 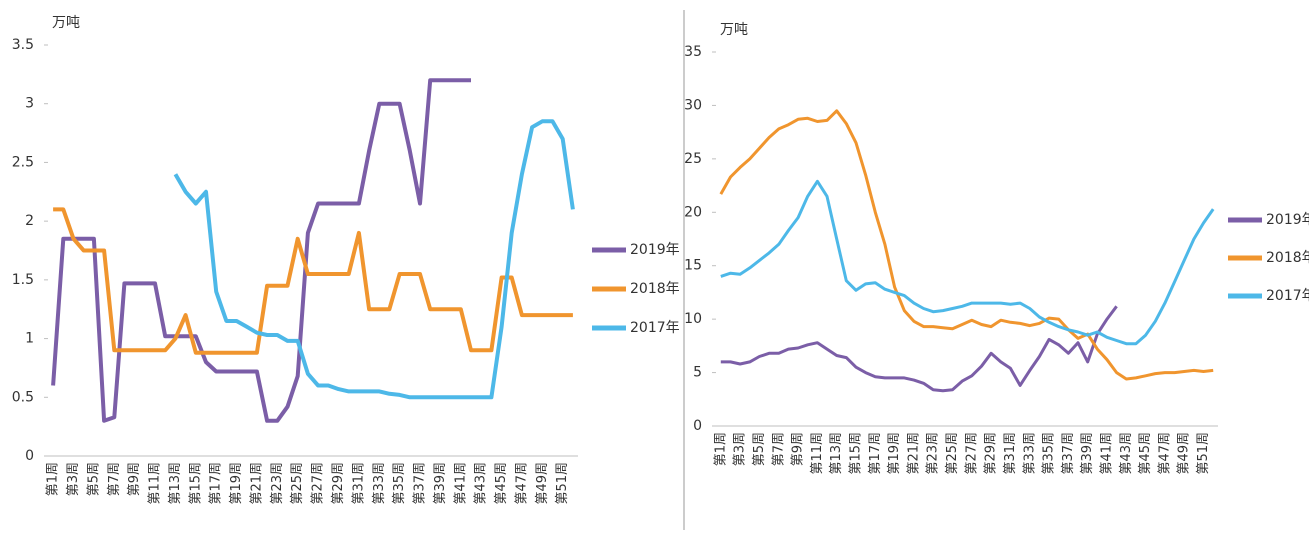 What do you see at coordinates (23, 280) in the screenshot?
I see `y-tick-label: 1.5` at bounding box center [23, 280].